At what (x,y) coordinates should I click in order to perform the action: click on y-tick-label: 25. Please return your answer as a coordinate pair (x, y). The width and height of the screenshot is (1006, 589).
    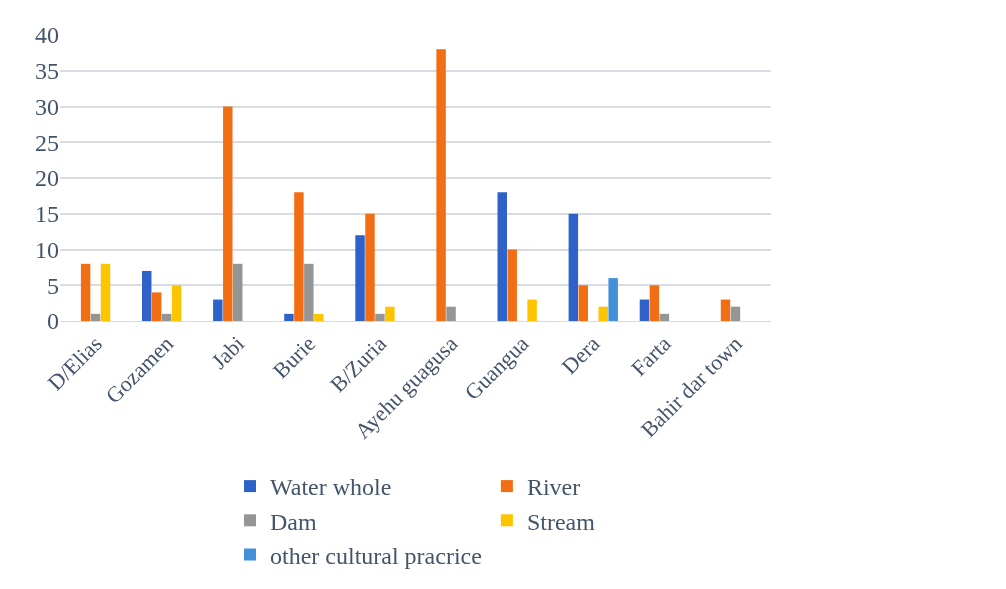
    Looking at the image, I should click on (47, 142).